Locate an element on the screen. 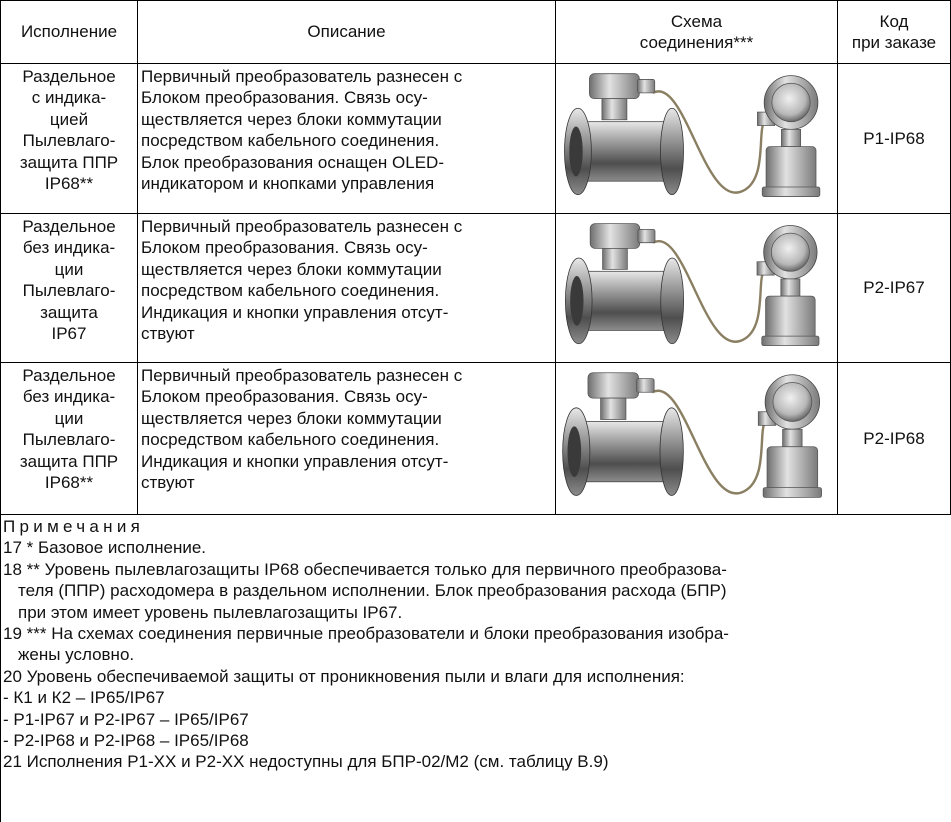 The height and width of the screenshot is (822, 951). text-line: Код is located at coordinates (894, 21).